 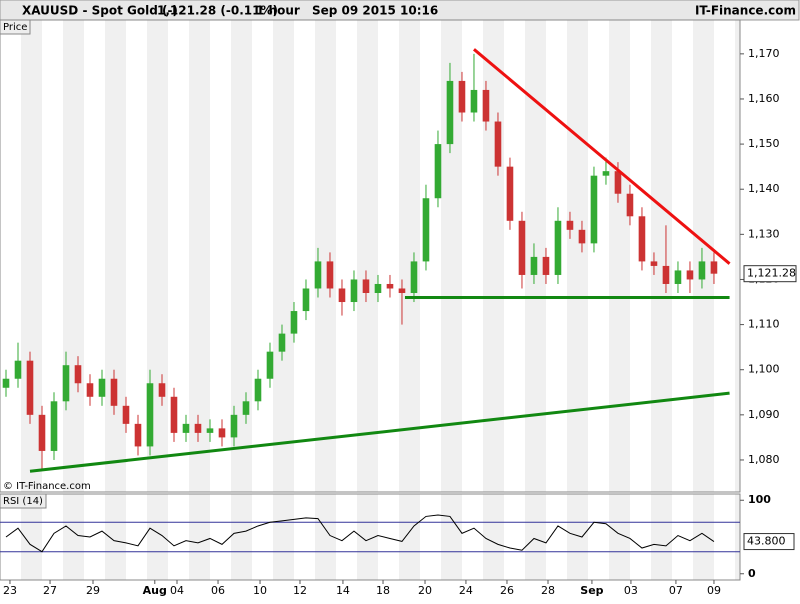 I want to click on datetime: Sep 09 2015 10:16, so click(x=375, y=11).